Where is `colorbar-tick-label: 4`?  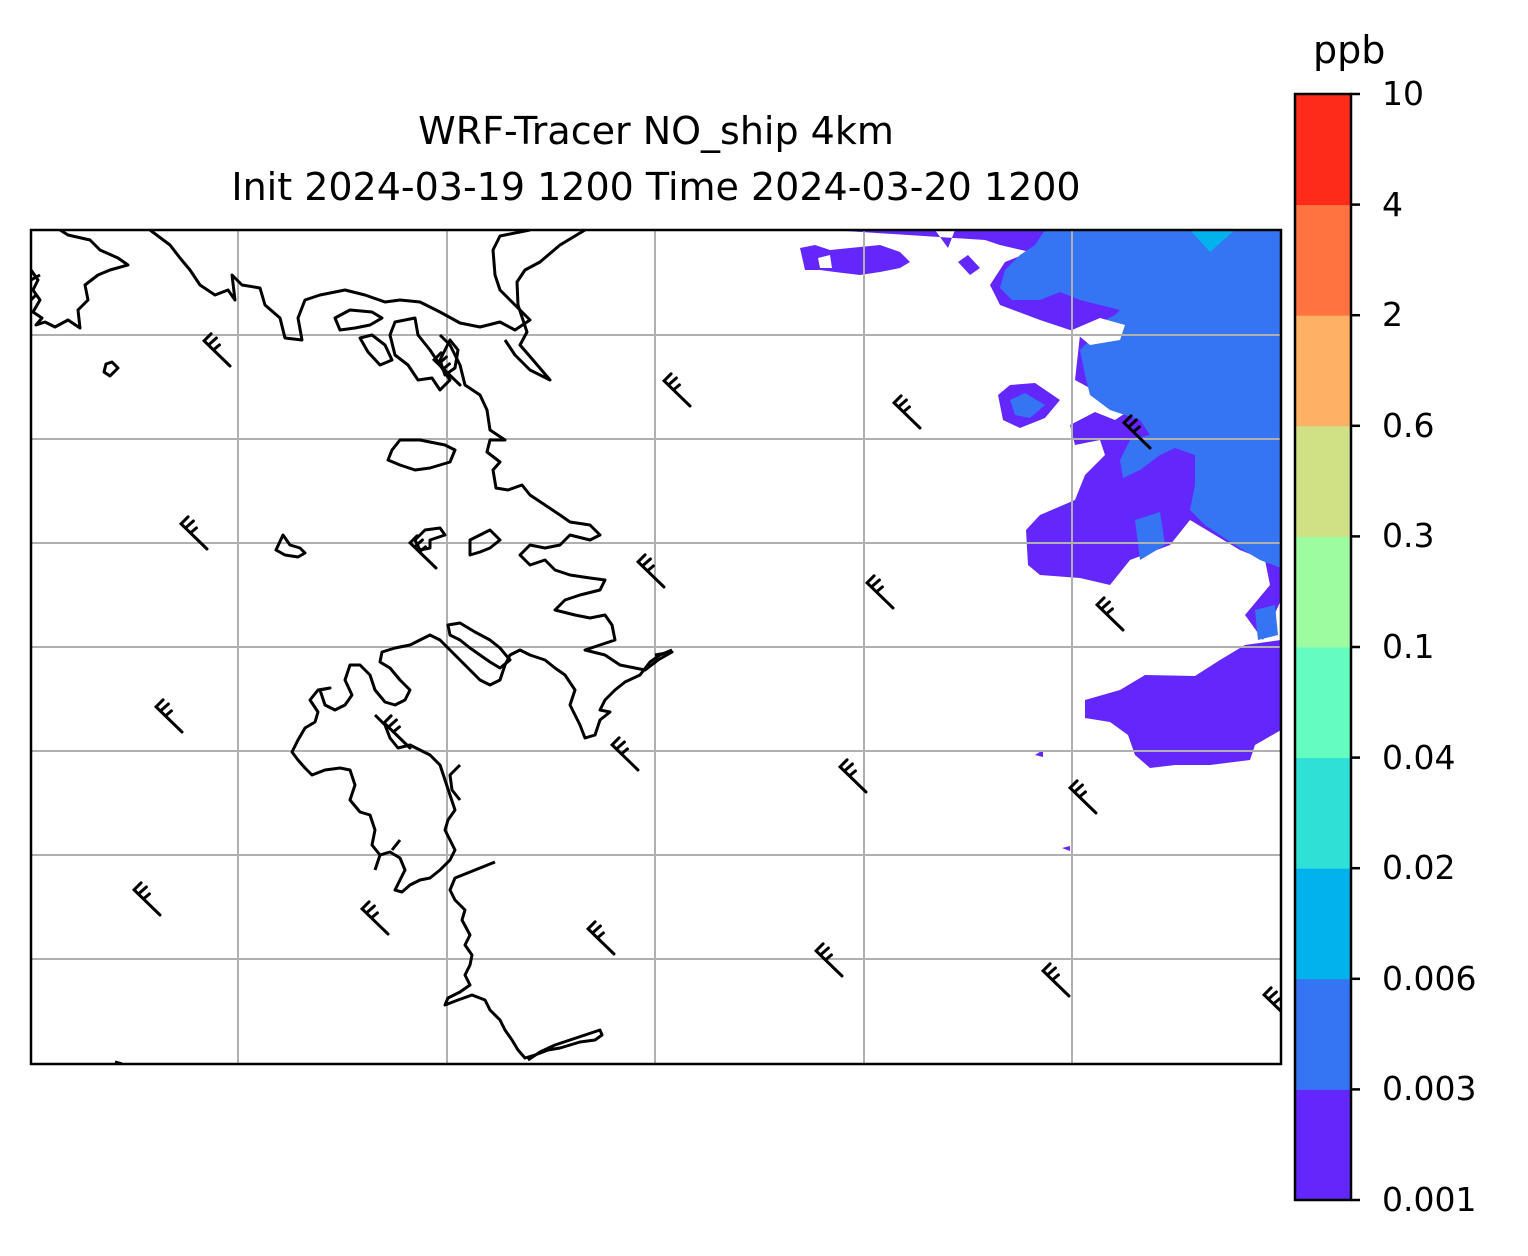 colorbar-tick-label: 4 is located at coordinates (1392, 204).